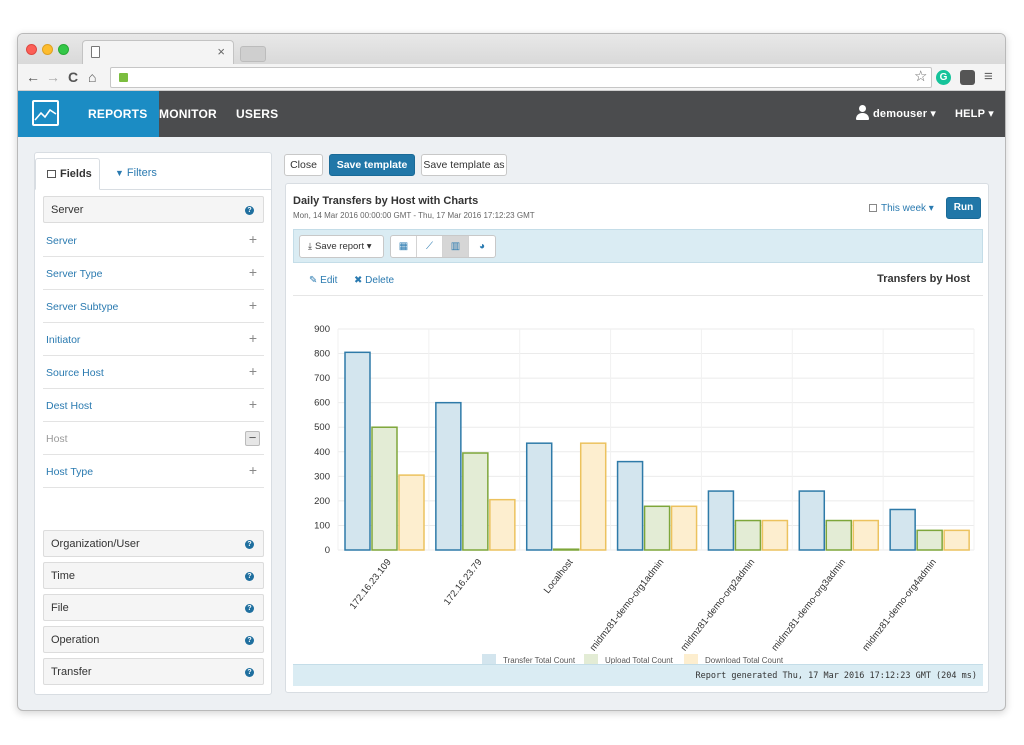  I want to click on pie-chart-icon: ◕, so click(482, 246).